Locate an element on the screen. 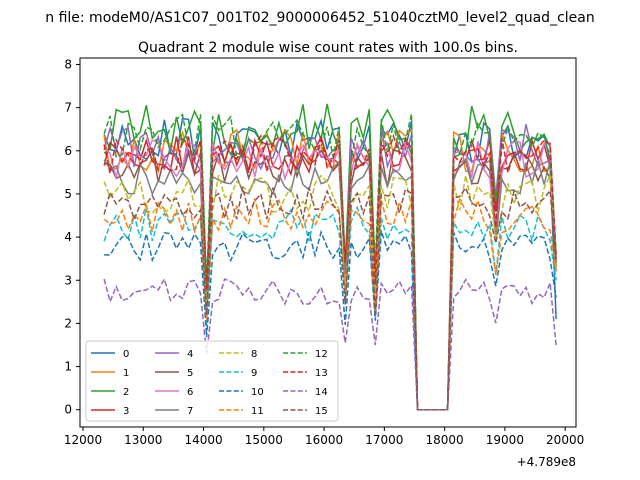 The height and width of the screenshot is (480, 640). y-tick-label: 3 is located at coordinates (68, 280).